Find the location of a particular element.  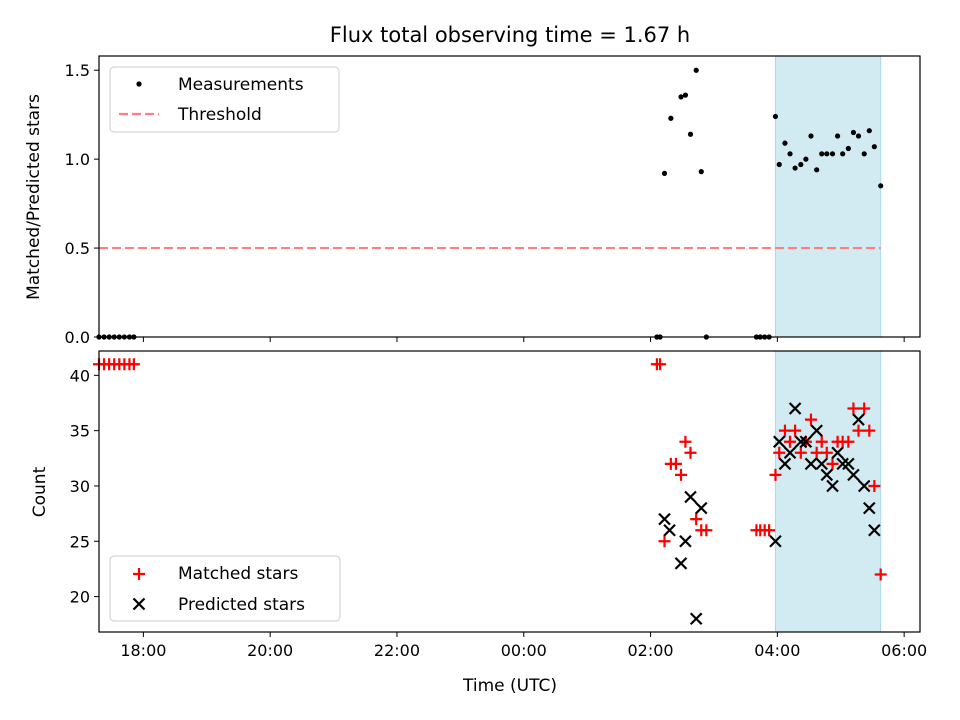

x-tick-label: 06:00 is located at coordinates (904, 650).